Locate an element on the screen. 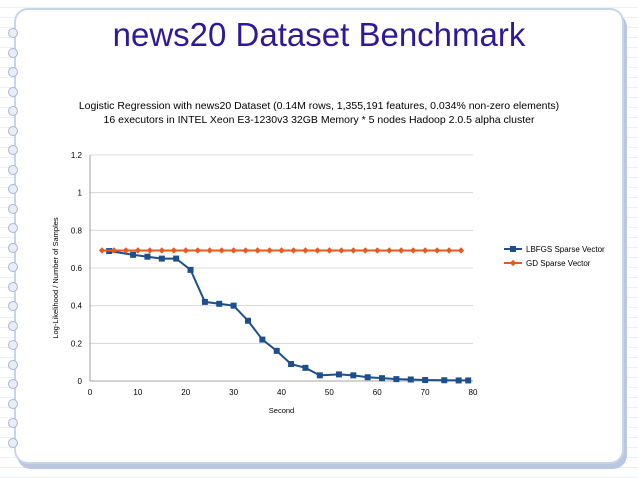  slide-title: news20 Dataset Benchmark is located at coordinates (319, 34).